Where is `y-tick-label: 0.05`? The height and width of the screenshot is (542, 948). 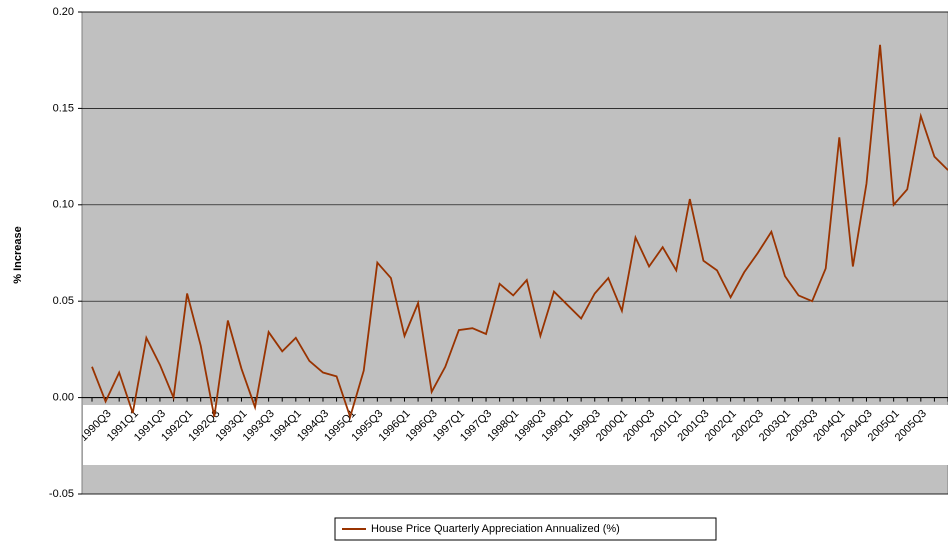
y-tick-label: 0.05 is located at coordinates (63, 301).